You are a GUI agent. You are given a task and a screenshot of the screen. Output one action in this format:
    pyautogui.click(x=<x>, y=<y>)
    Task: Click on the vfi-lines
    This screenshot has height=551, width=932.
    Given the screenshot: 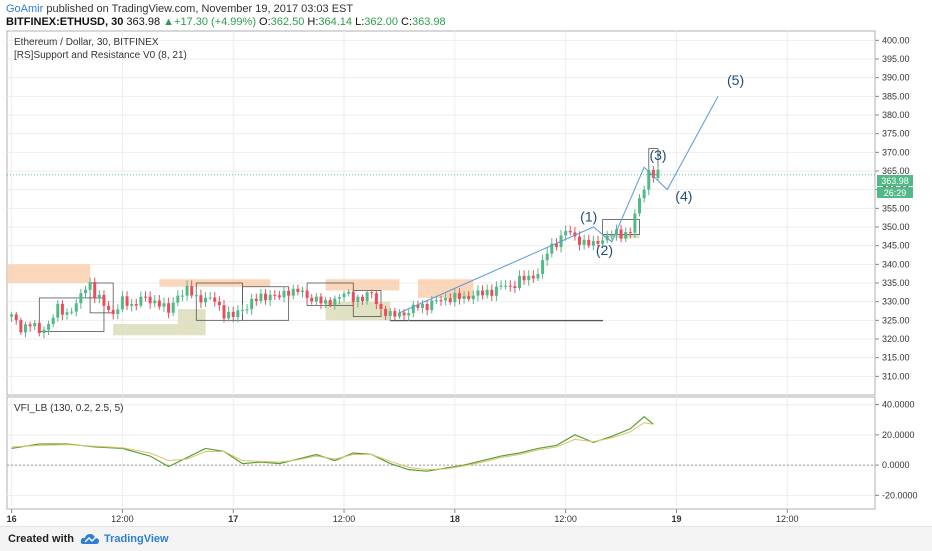 What is the action you would take?
    pyautogui.click(x=332, y=443)
    